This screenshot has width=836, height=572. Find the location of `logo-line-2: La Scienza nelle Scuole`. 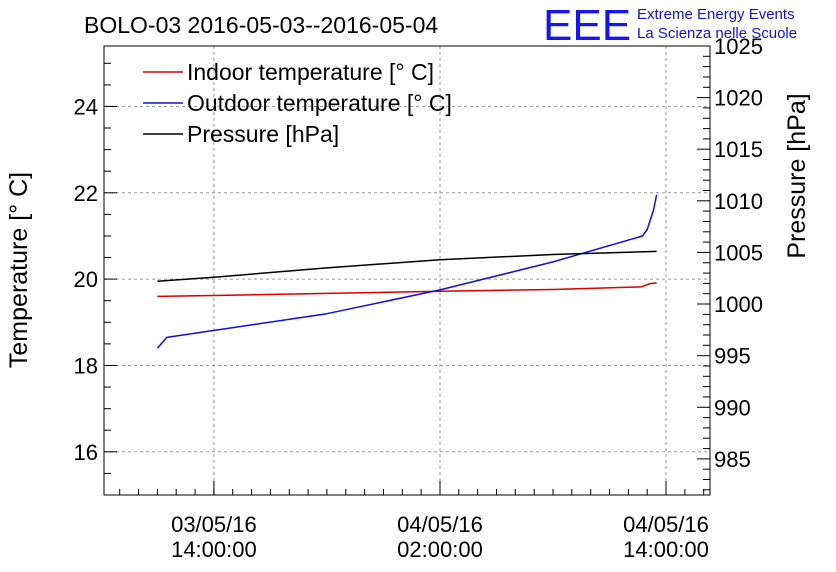

logo-line-2: La Scienza nelle Scuole is located at coordinates (717, 33).